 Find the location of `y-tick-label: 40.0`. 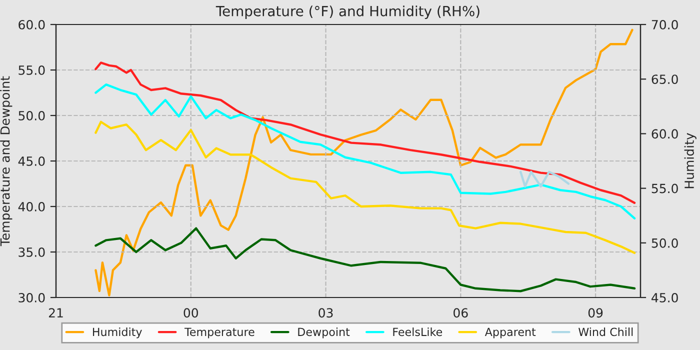

y-tick-label: 40.0 is located at coordinates (31, 207).